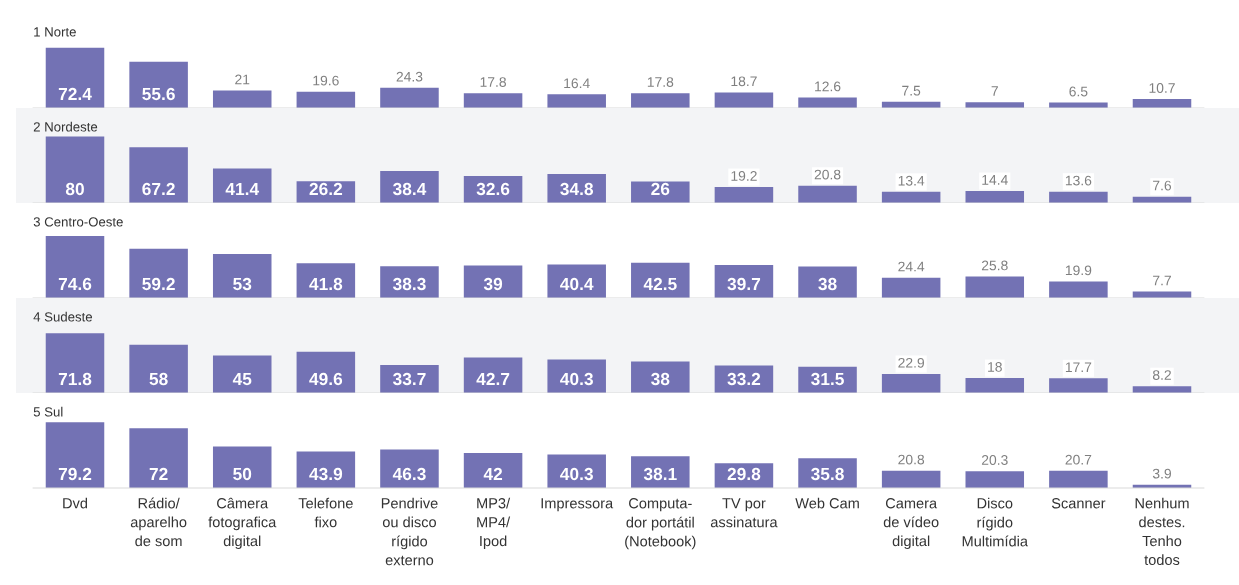  I want to click on data-label: 17.7, so click(1078, 367).